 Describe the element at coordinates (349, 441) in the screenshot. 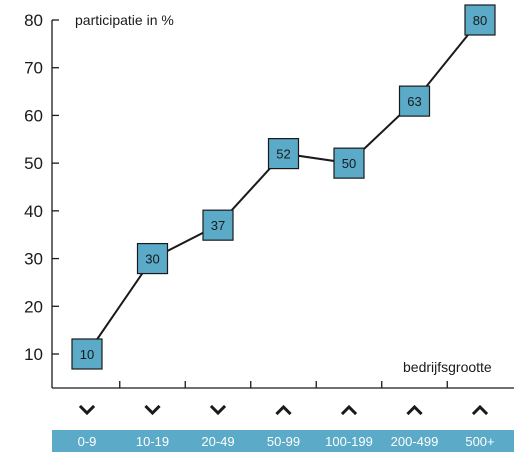

I see `x-category-label: 100-199` at that location.